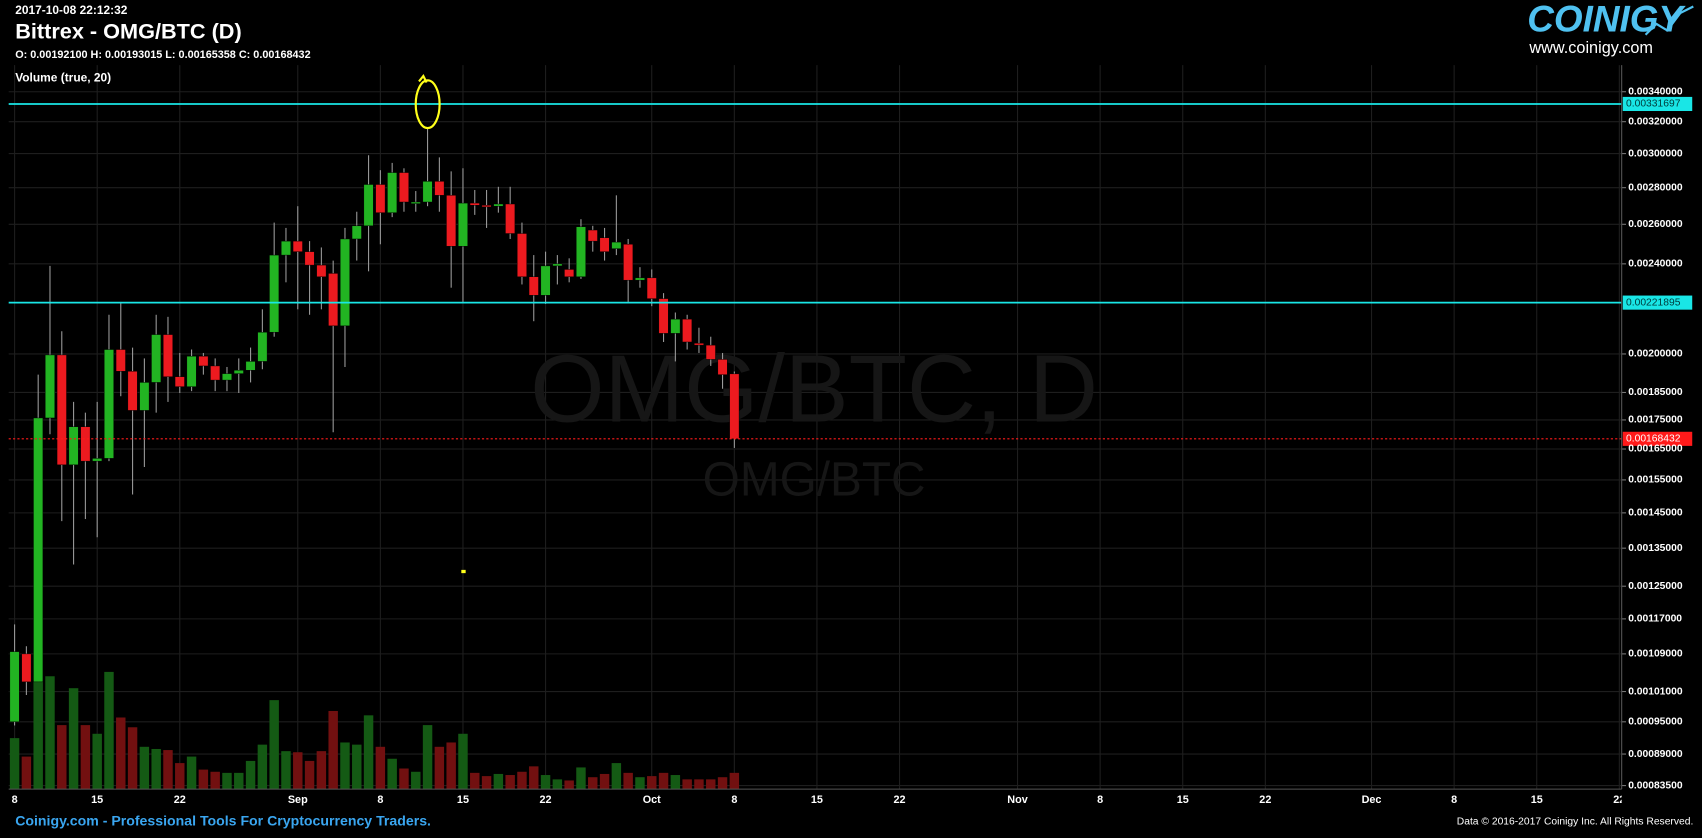 The image size is (1702, 838). I want to click on annotation-dot, so click(463, 571).